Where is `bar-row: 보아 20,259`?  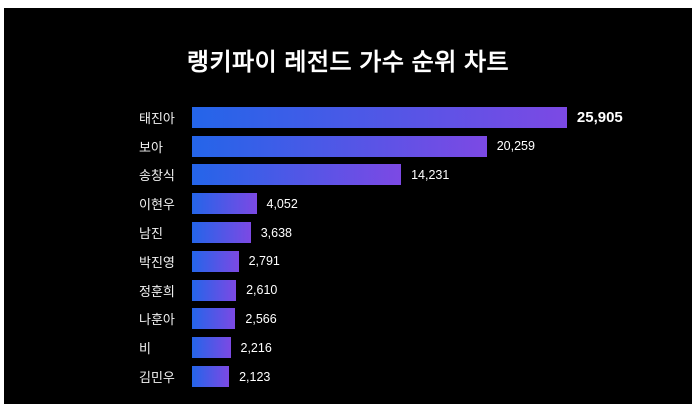
bar-row: 보아 20,259 is located at coordinates (409, 146).